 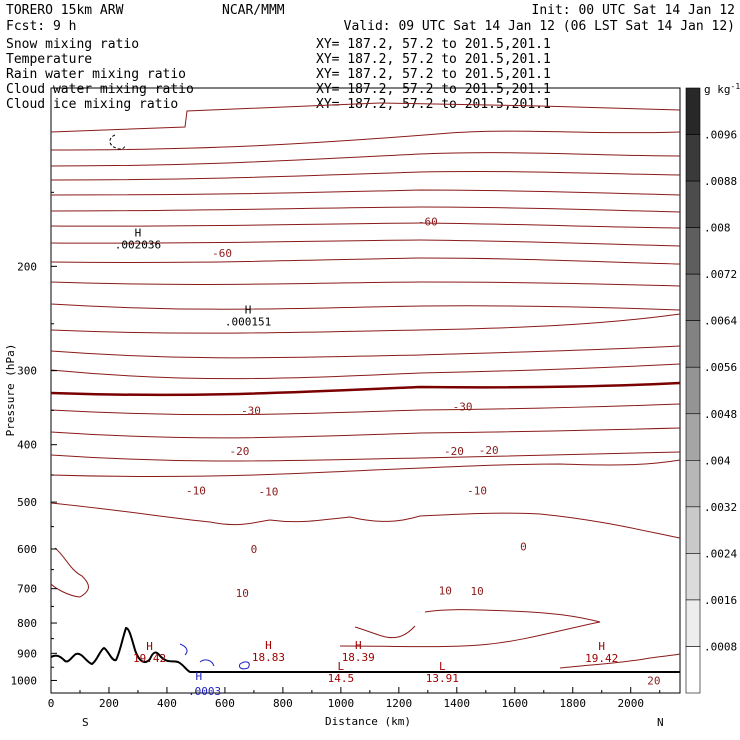 I want to click on terrain-profile, so click(x=365, y=649).